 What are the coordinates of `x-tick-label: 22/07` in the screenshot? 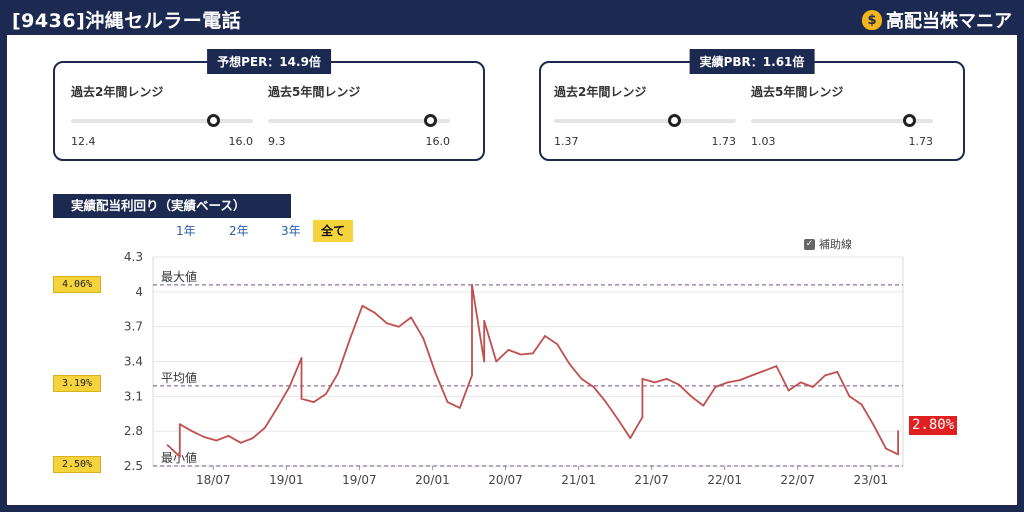 It's located at (797, 480).